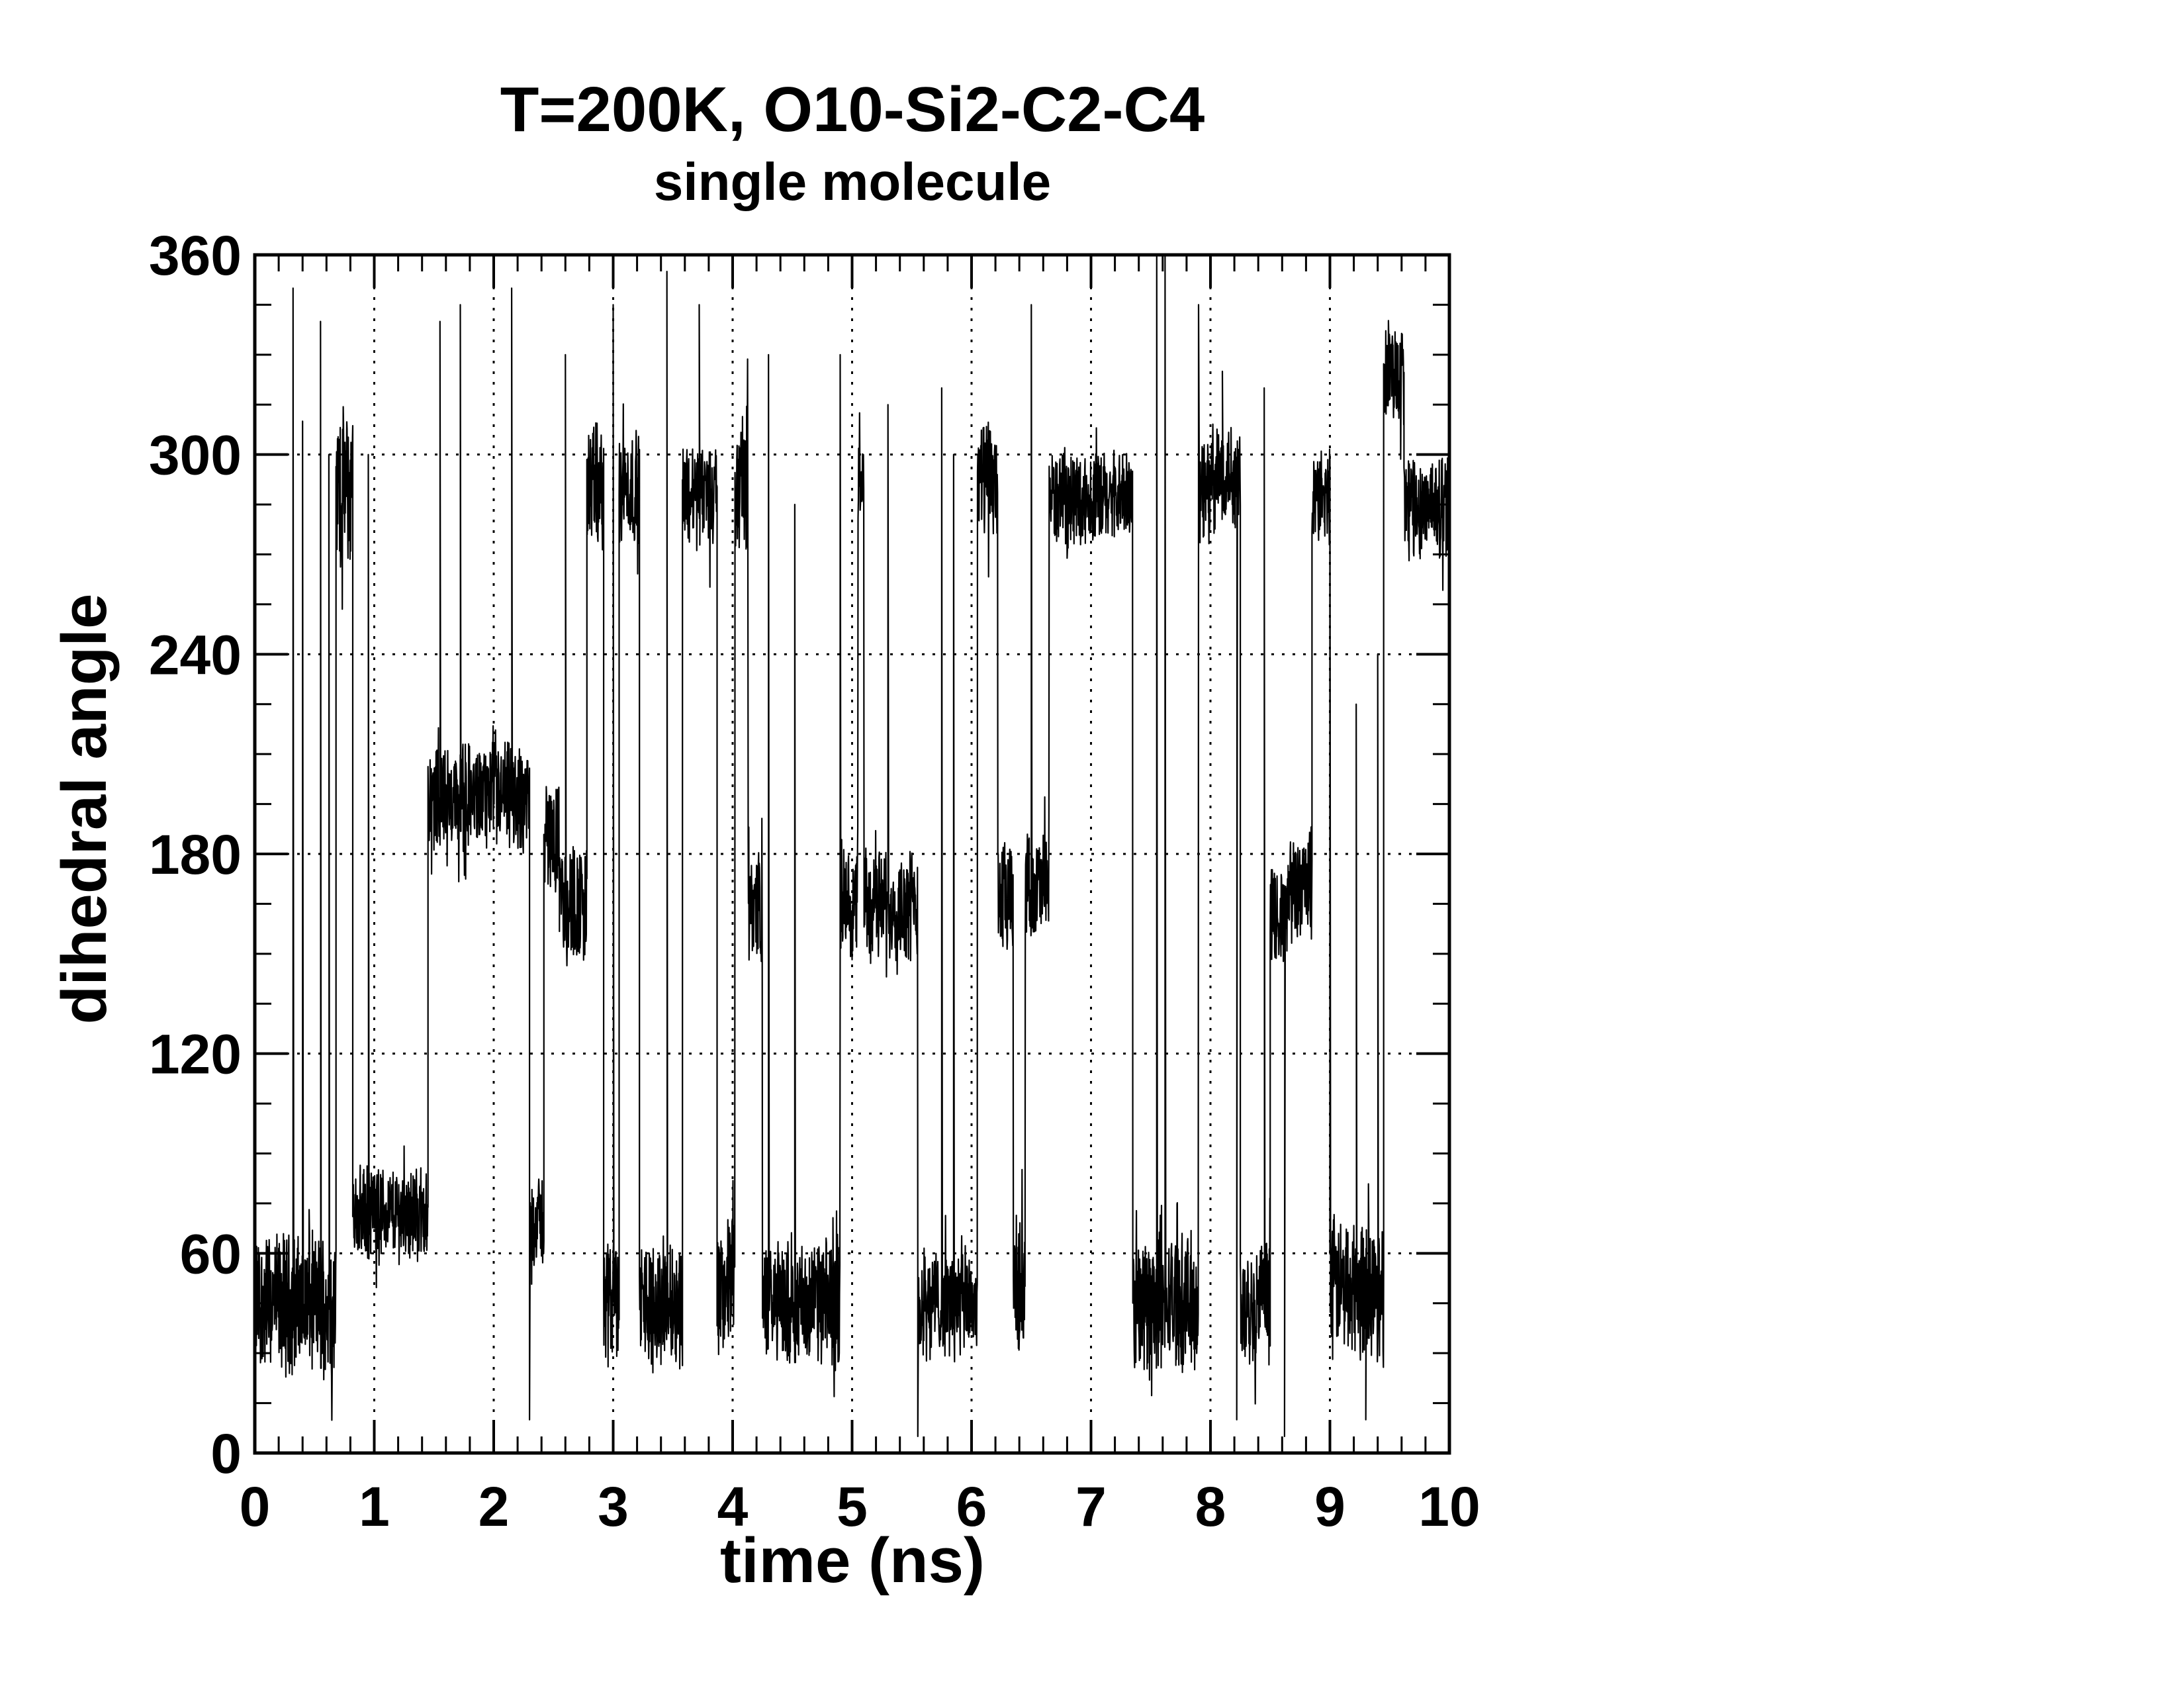 Image resolution: width=2184 pixels, height=1688 pixels. I want to click on y-tick-label: 120, so click(195, 1054).